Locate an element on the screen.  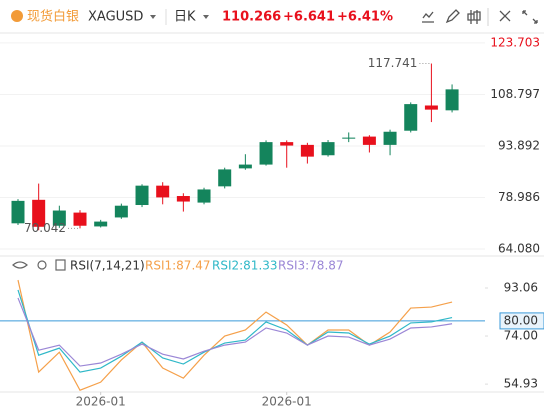
legend-entry: RSI2:81.33 is located at coordinates (245, 266).